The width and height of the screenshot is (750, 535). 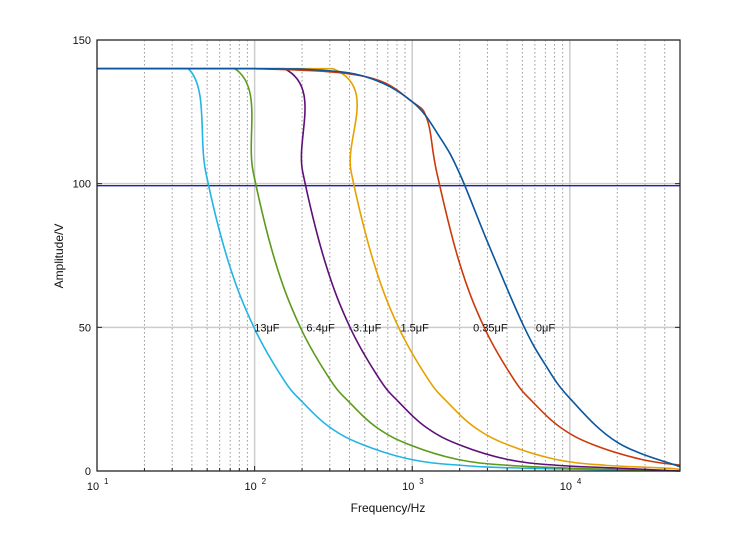 I want to click on series-labels: 13μF 6.4μF 3.1μF 1.5μF 0.35μF 0μF, so click(x=404, y=328).